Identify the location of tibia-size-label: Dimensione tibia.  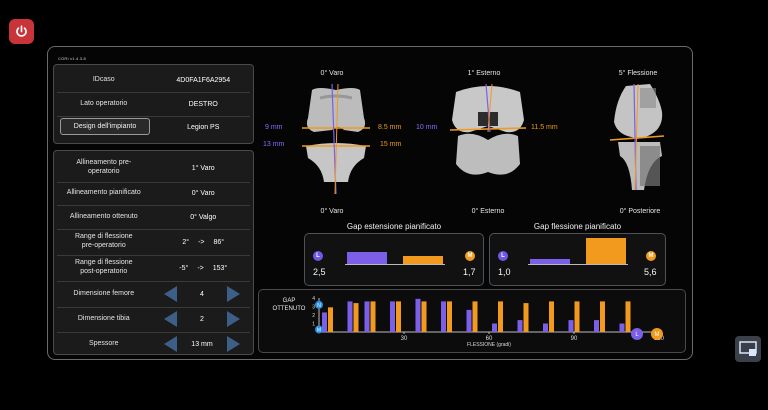
(103, 318).